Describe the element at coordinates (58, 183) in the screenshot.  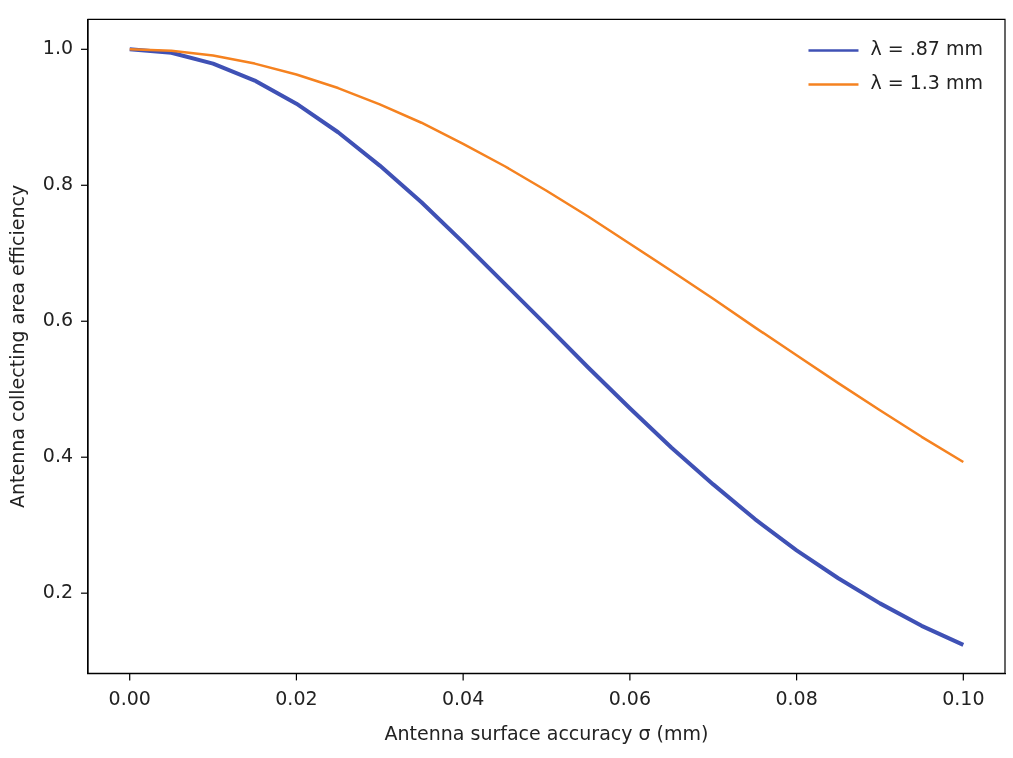
I see `y-tick-label: 0.8` at that location.